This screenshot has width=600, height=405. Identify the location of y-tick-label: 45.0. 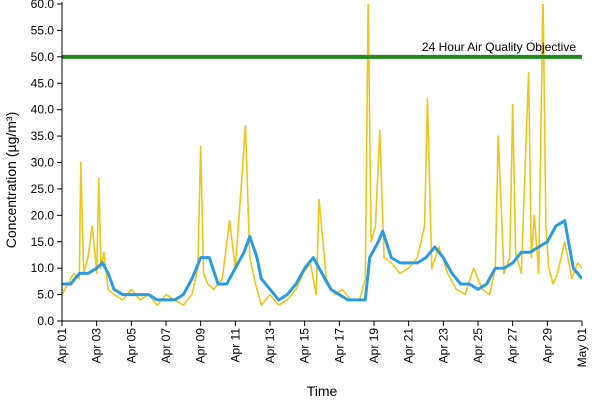
(43, 83).